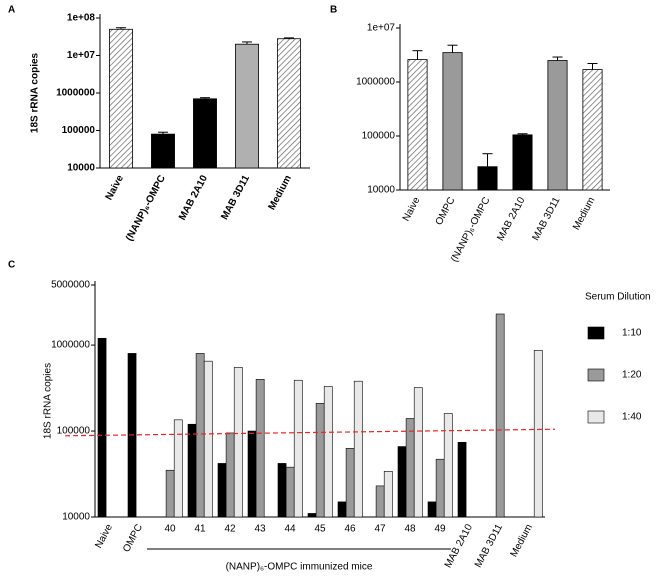 This screenshot has height=586, width=670. I want to click on x-tick-label: 46, so click(350, 529).